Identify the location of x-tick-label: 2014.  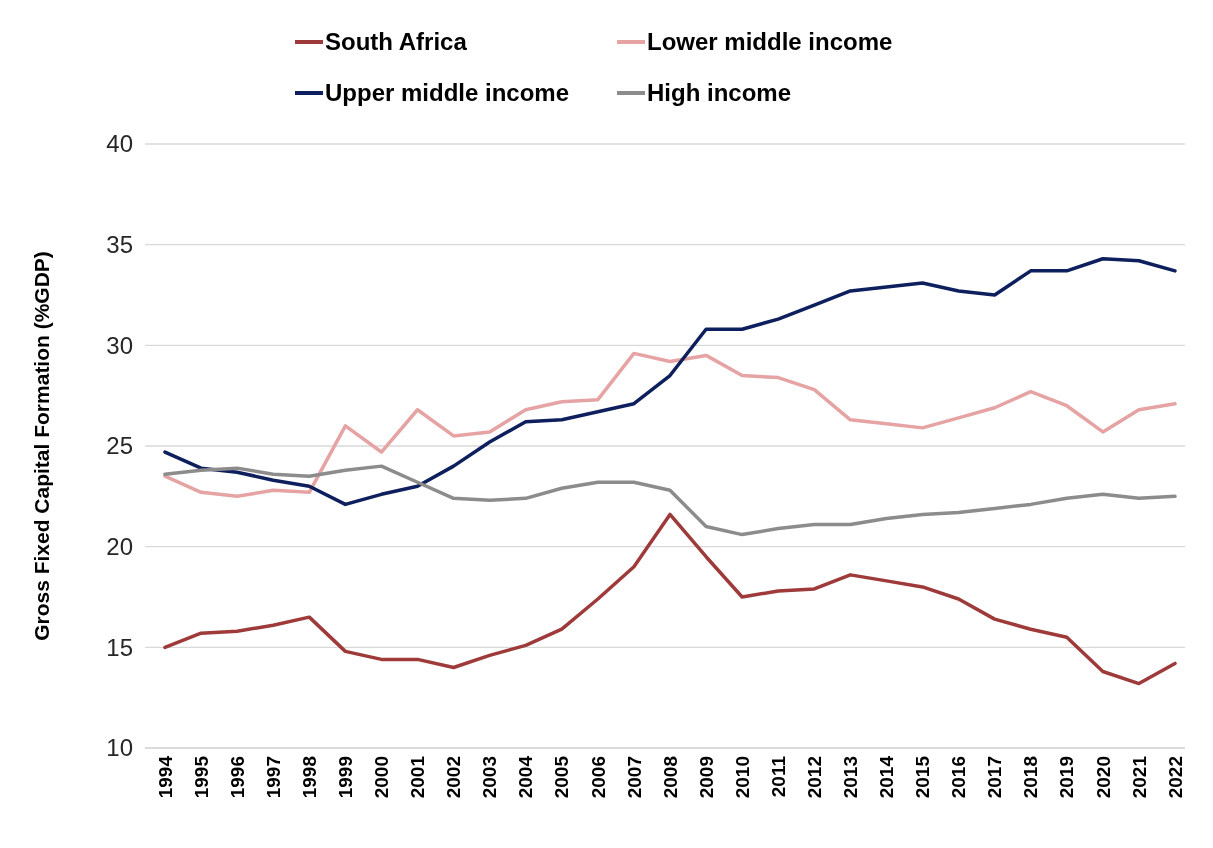
(887, 777).